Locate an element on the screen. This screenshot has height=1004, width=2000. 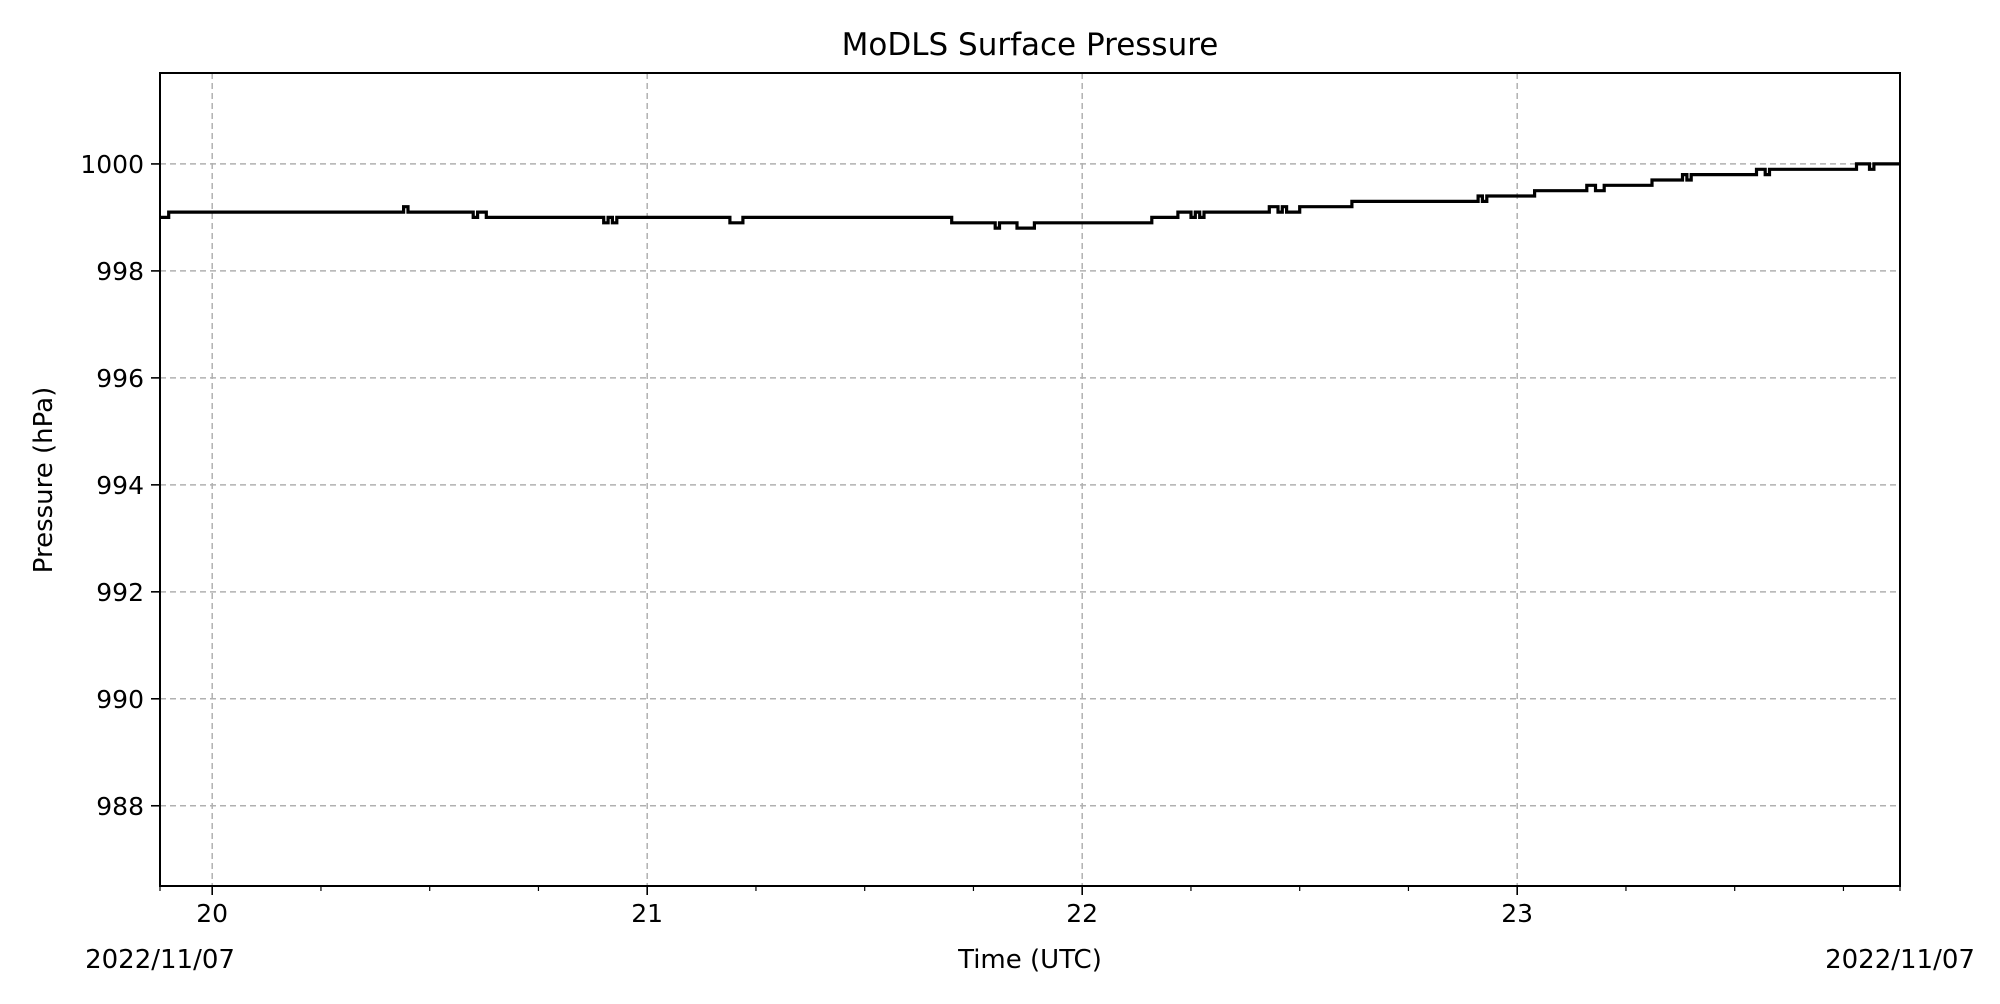
data-layer is located at coordinates (1030, 196).